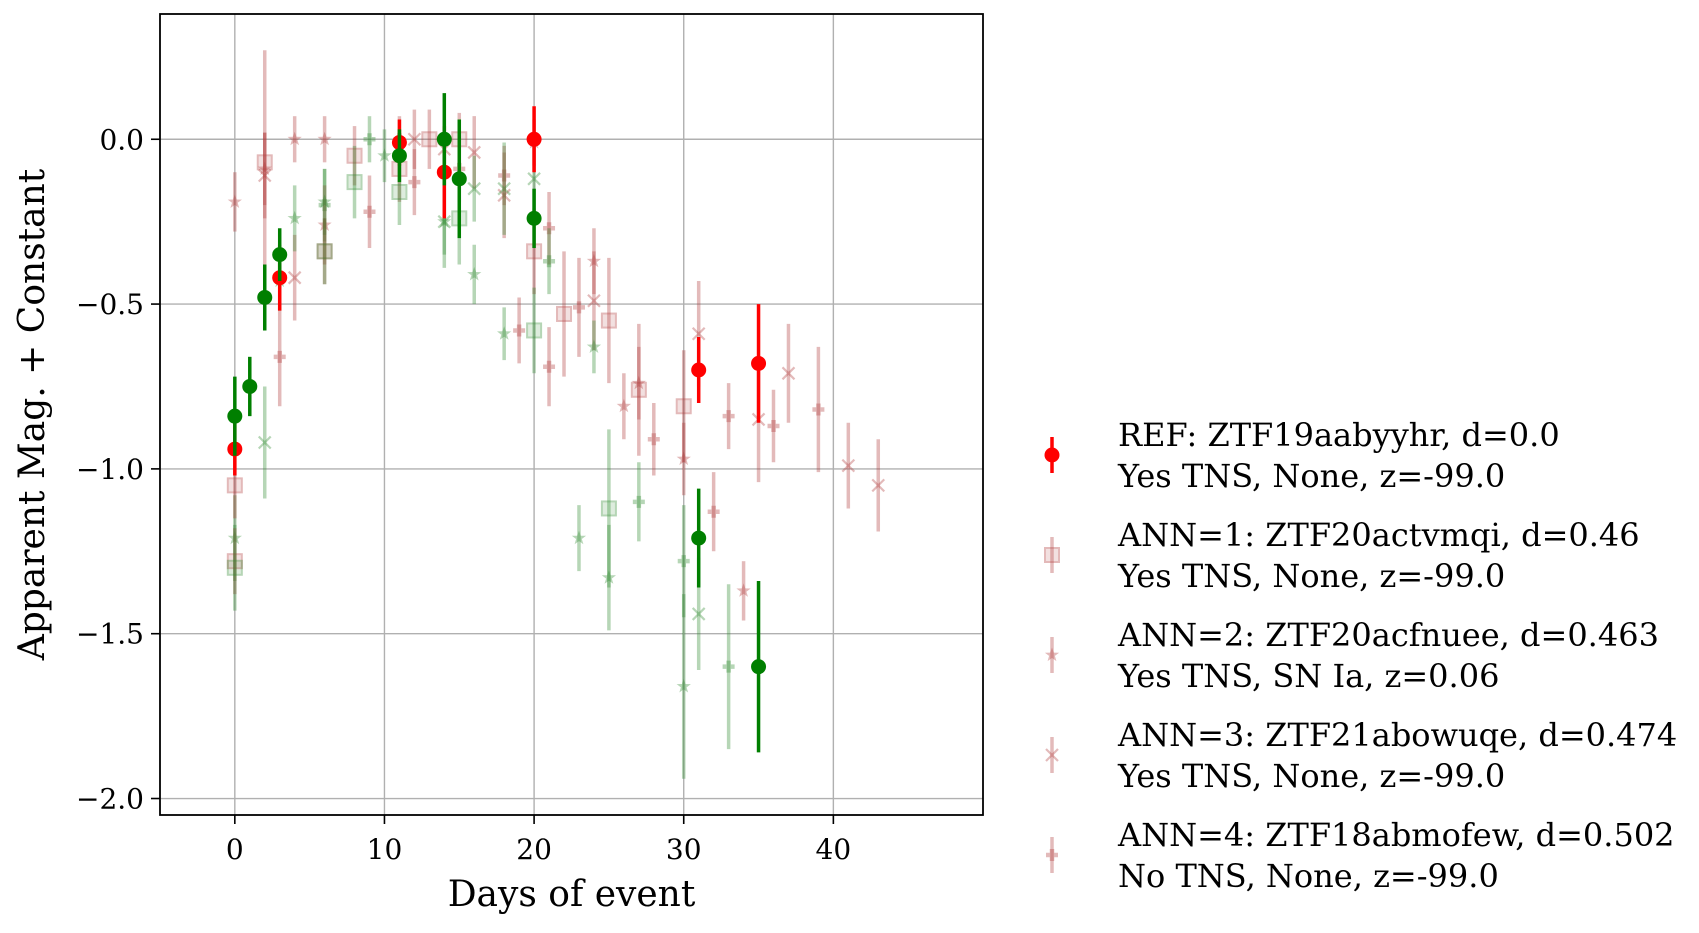 This screenshot has width=1699, height=933. What do you see at coordinates (110, 304) in the screenshot?
I see `y-tick-label: −0.5` at bounding box center [110, 304].